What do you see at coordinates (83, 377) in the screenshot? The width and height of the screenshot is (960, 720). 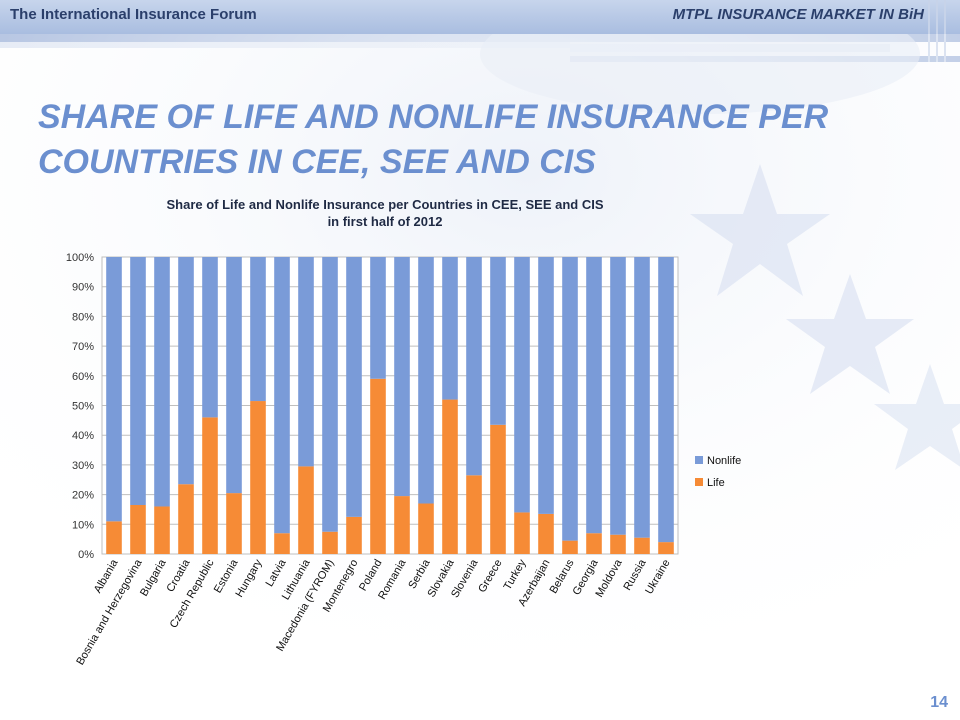 I see `y-tick-label: 60%` at bounding box center [83, 377].